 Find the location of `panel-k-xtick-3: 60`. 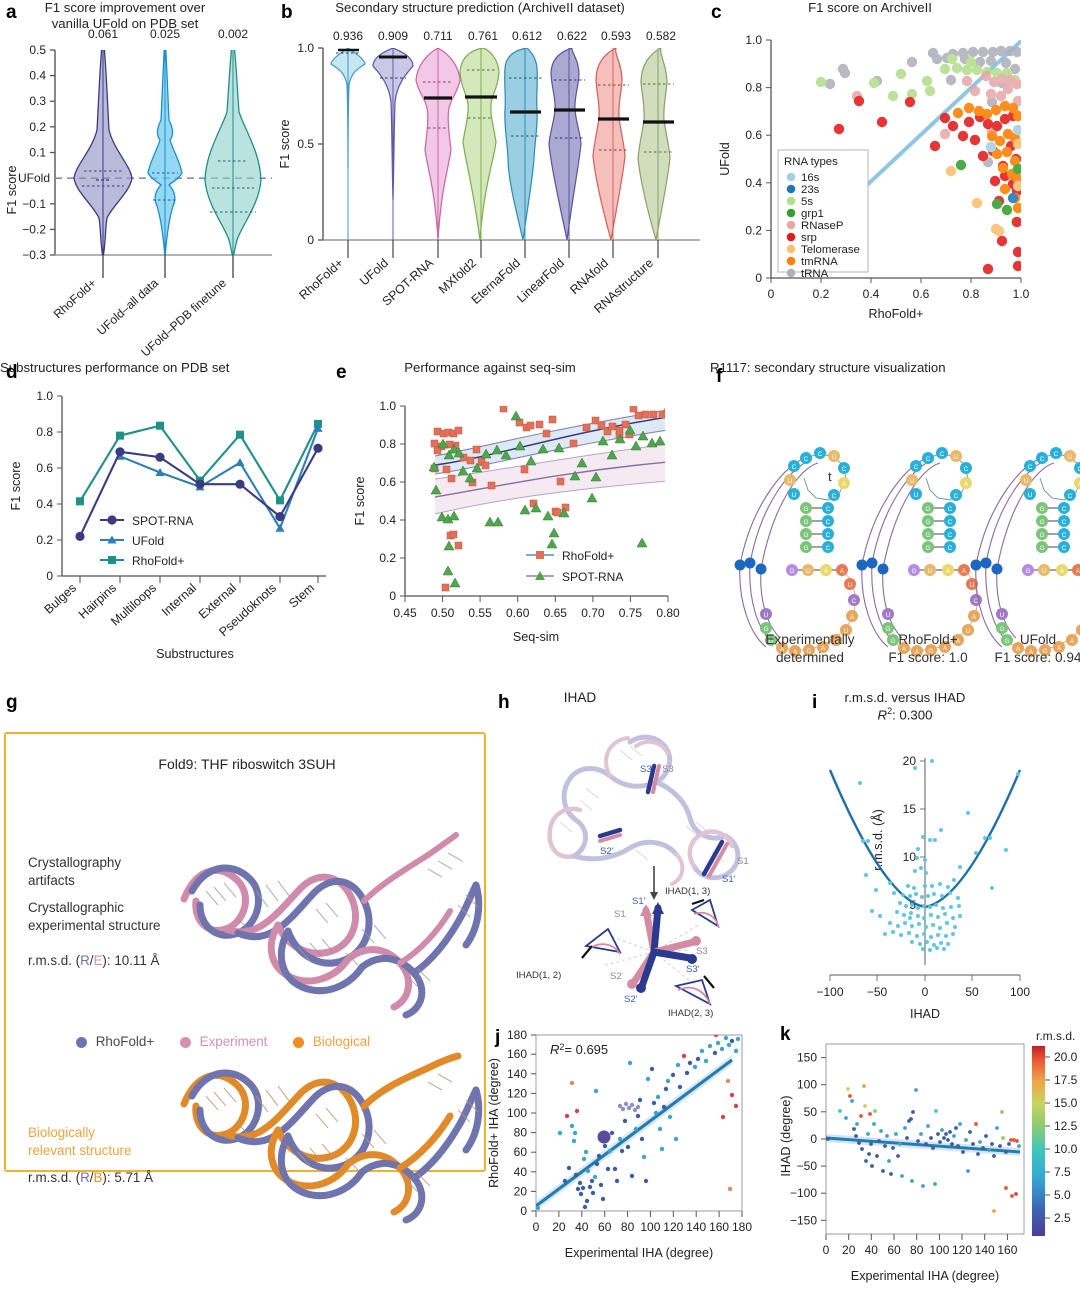

panel-k-xtick-3: 60 is located at coordinates (894, 1250).